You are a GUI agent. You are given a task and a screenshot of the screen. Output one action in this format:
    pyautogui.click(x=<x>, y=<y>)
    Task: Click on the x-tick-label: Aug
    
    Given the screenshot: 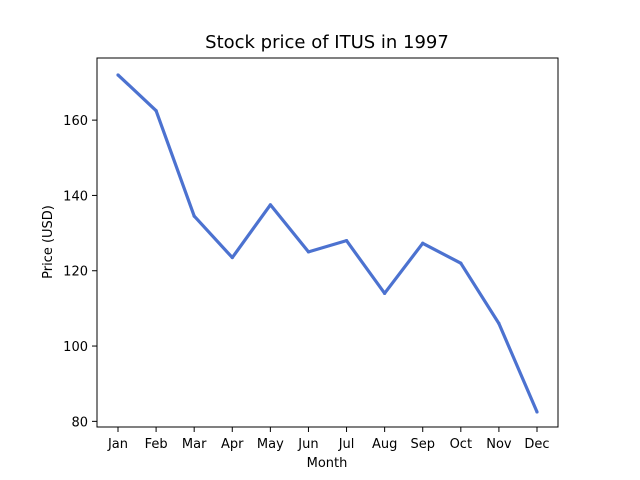 What is the action you would take?
    pyautogui.click(x=384, y=444)
    